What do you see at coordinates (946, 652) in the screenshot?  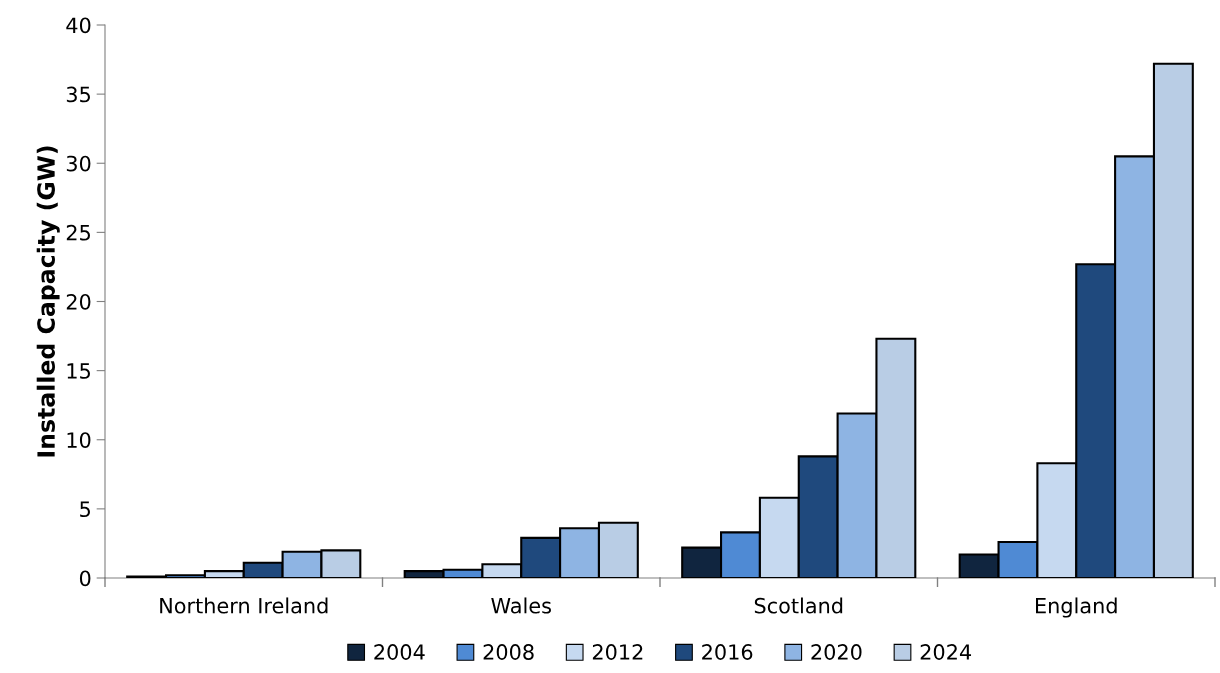 I see `legend-label: 2024` at bounding box center [946, 652].